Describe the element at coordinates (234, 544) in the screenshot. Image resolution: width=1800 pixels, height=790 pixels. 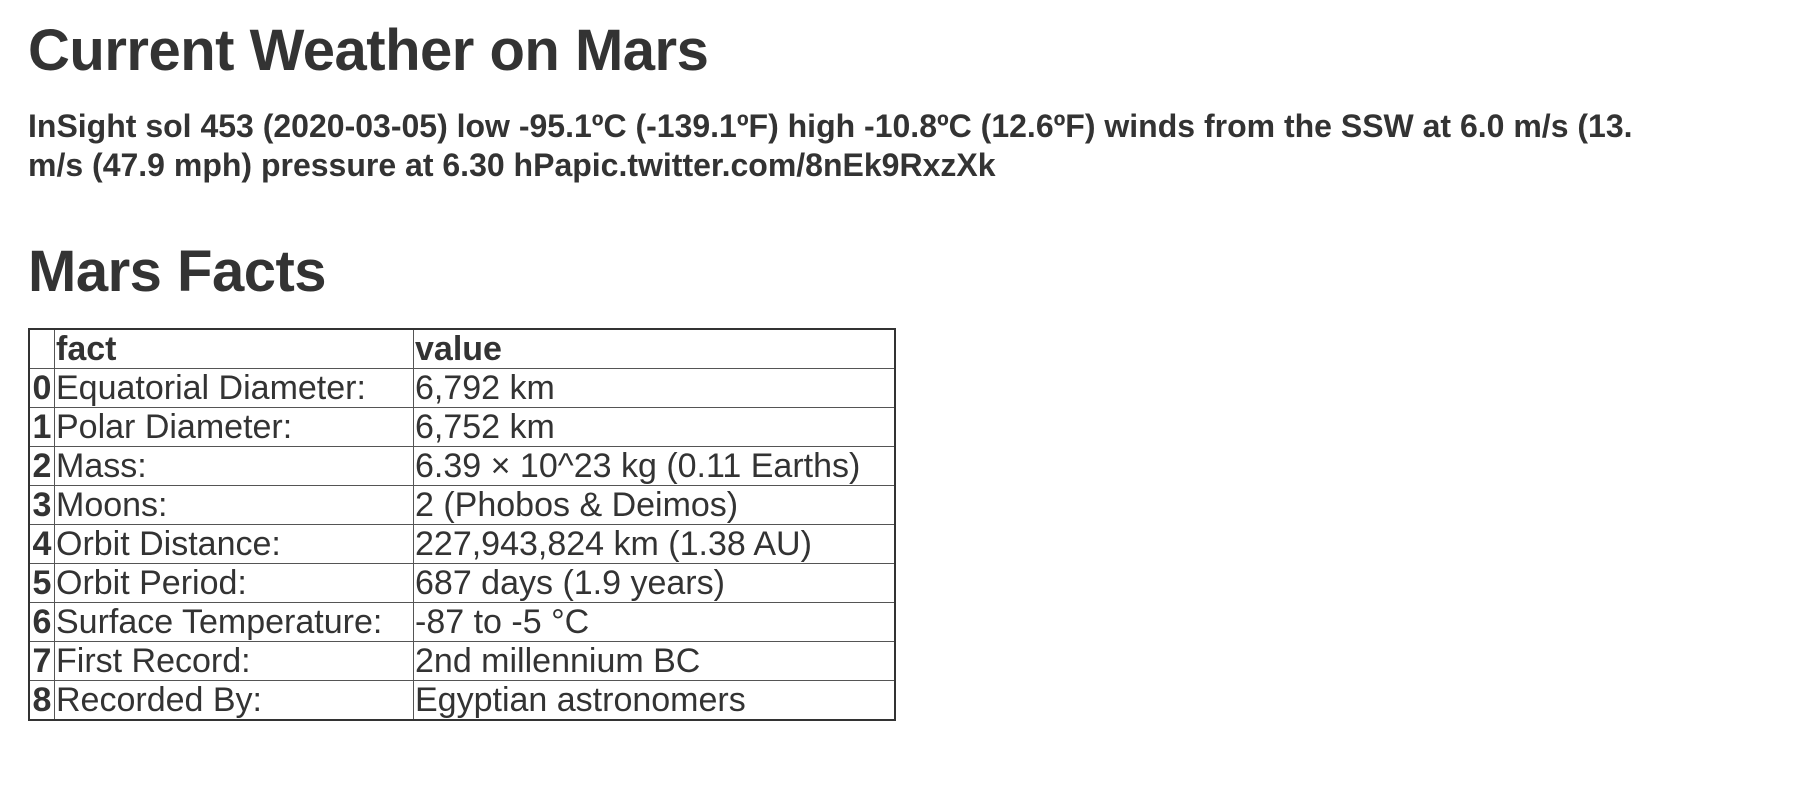
I see `fact-cell: Orbit Distance:` at that location.